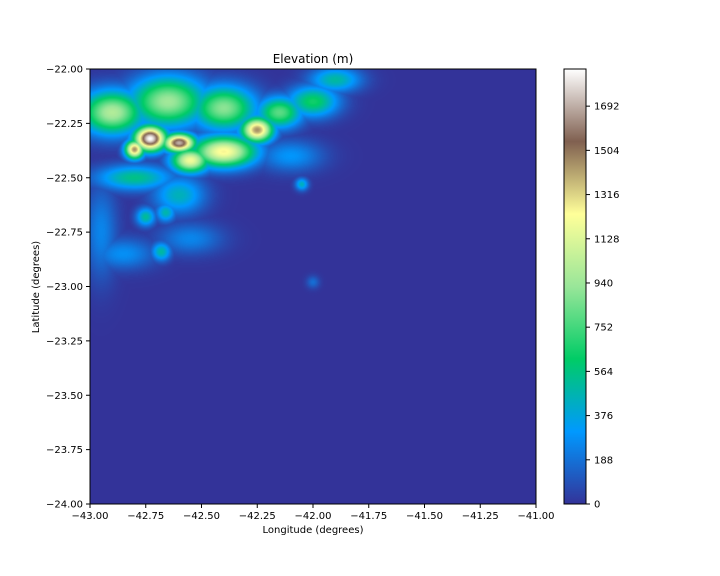 The height and width of the screenshot is (576, 720). What do you see at coordinates (64, 396) in the screenshot?
I see `y-tick-label: −23.50` at bounding box center [64, 396].